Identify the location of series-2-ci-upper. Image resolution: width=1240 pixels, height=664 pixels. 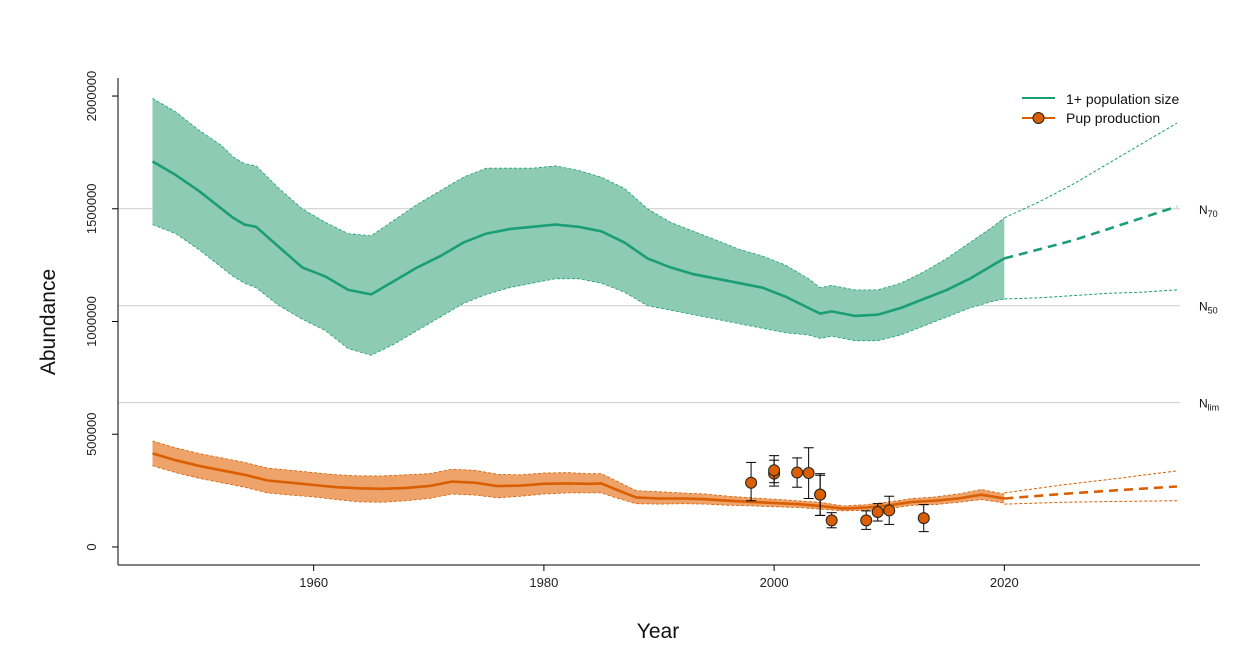
(578, 473).